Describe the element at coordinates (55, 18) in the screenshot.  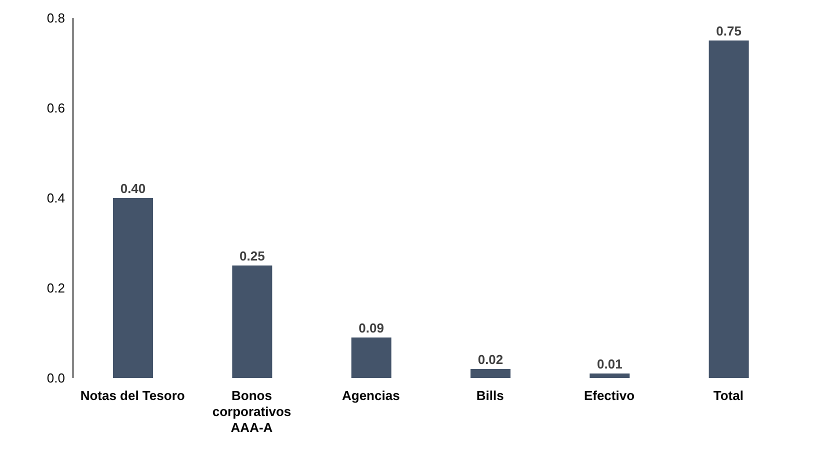
I see `y-tick-label: 0.8` at that location.